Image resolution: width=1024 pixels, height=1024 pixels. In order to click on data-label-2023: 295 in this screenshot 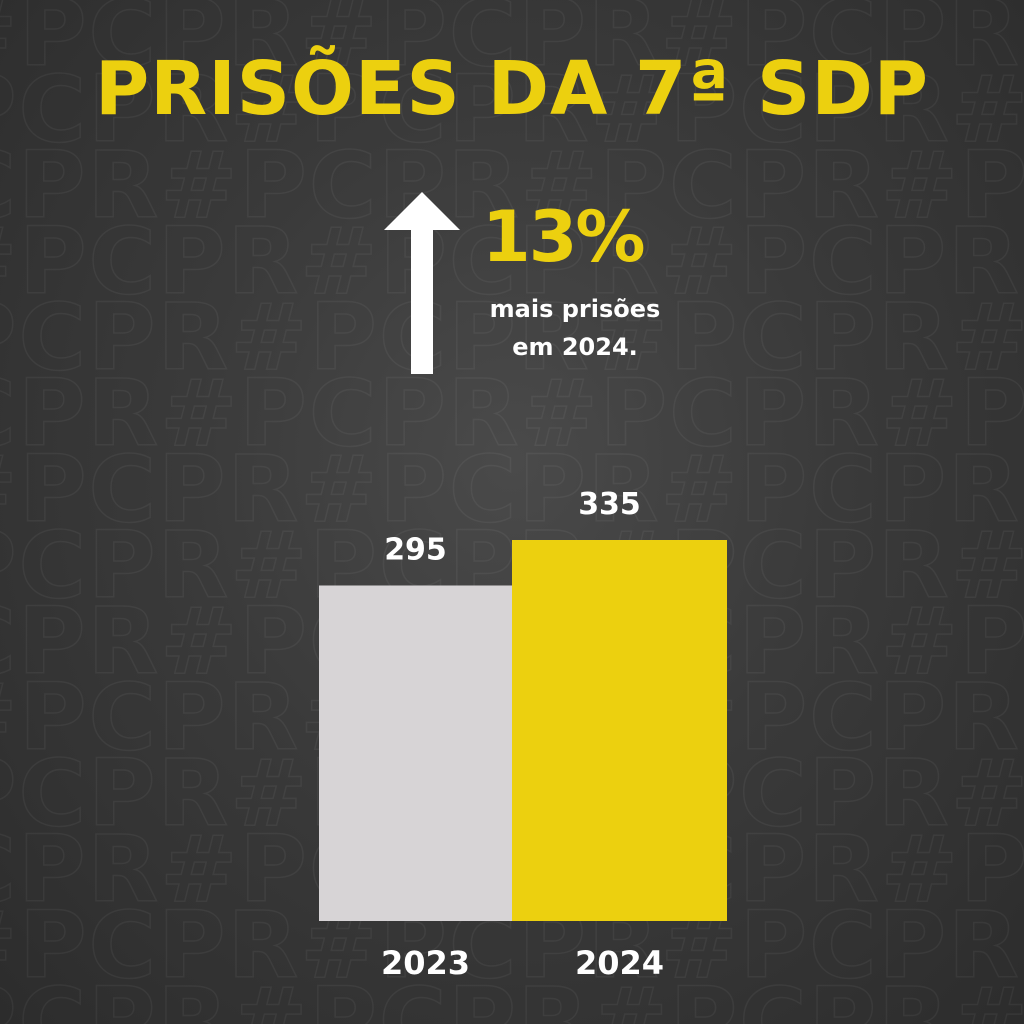, I will do `click(415, 549)`.